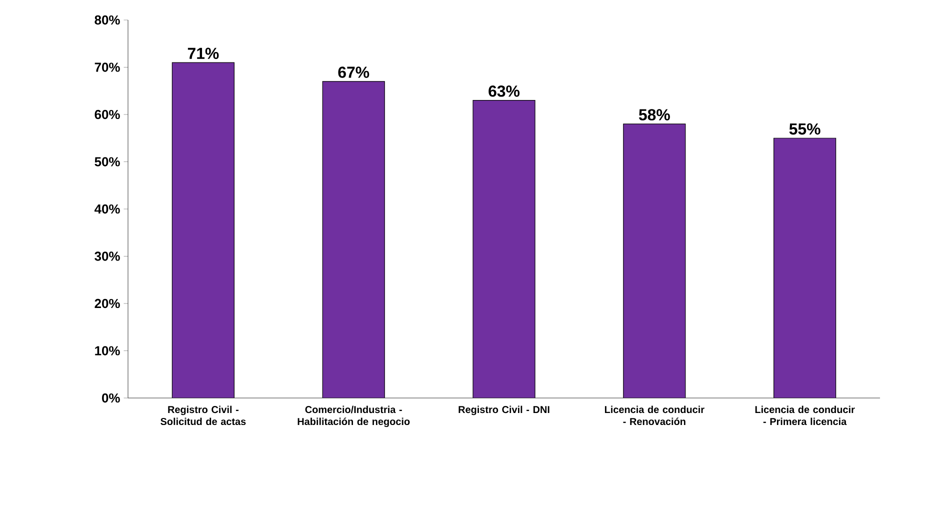 The height and width of the screenshot is (530, 935). Describe the element at coordinates (107, 161) in the screenshot. I see `y-tick-label: 50%` at that location.